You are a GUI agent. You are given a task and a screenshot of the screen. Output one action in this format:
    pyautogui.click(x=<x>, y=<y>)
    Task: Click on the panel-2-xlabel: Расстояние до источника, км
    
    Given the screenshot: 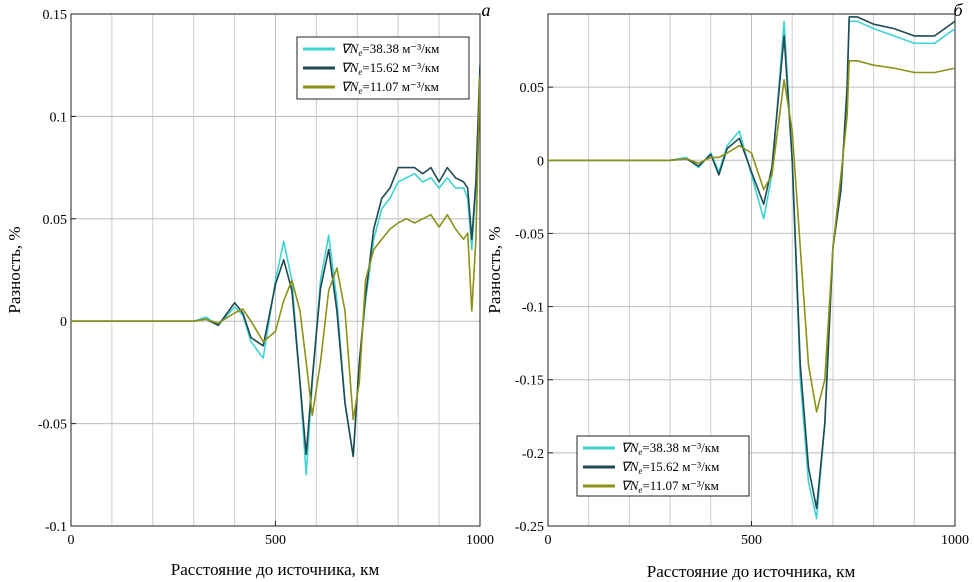 What is the action you would take?
    pyautogui.click(x=751, y=571)
    